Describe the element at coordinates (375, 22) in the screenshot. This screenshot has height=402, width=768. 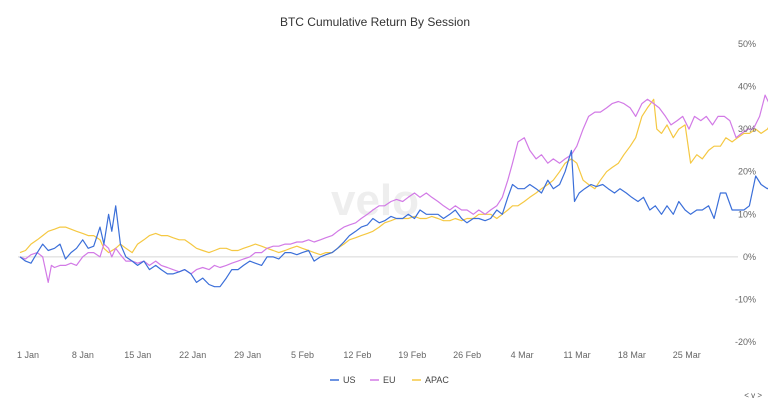
I see `chart-title: BTC Cumulative Return By Session` at that location.